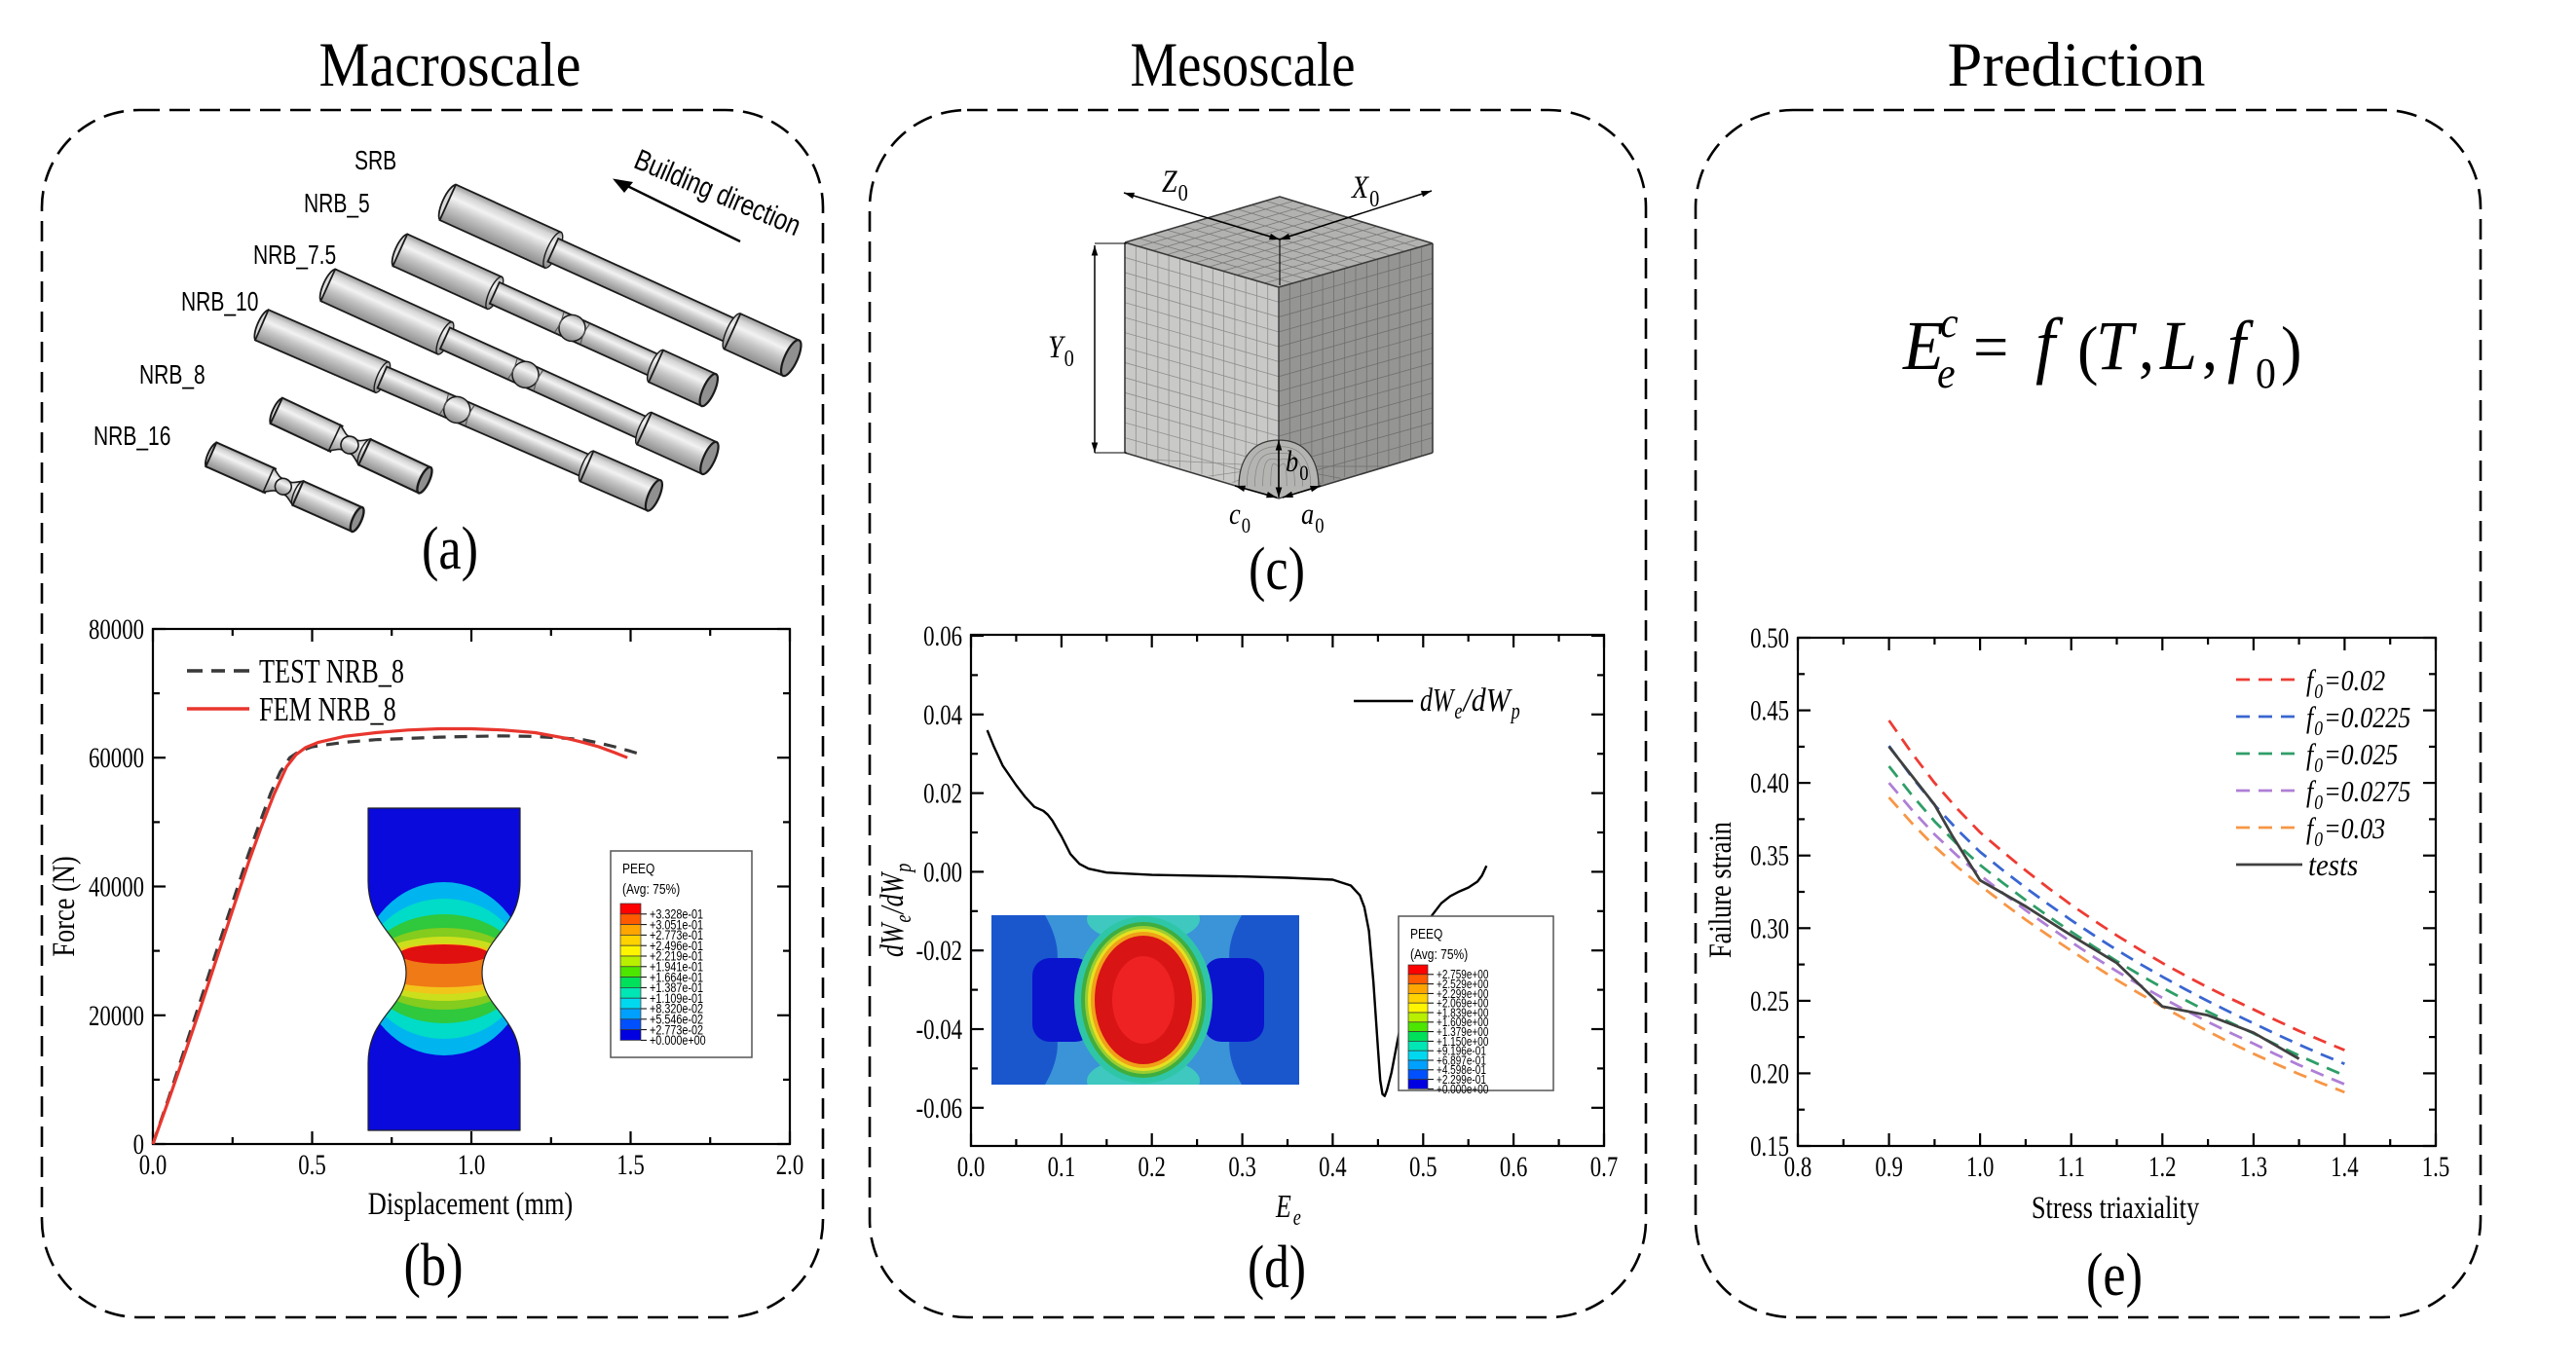 The width and height of the screenshot is (2576, 1366). What do you see at coordinates (1769, 856) in the screenshot?
I see `svg-text: 0.35` at bounding box center [1769, 856].